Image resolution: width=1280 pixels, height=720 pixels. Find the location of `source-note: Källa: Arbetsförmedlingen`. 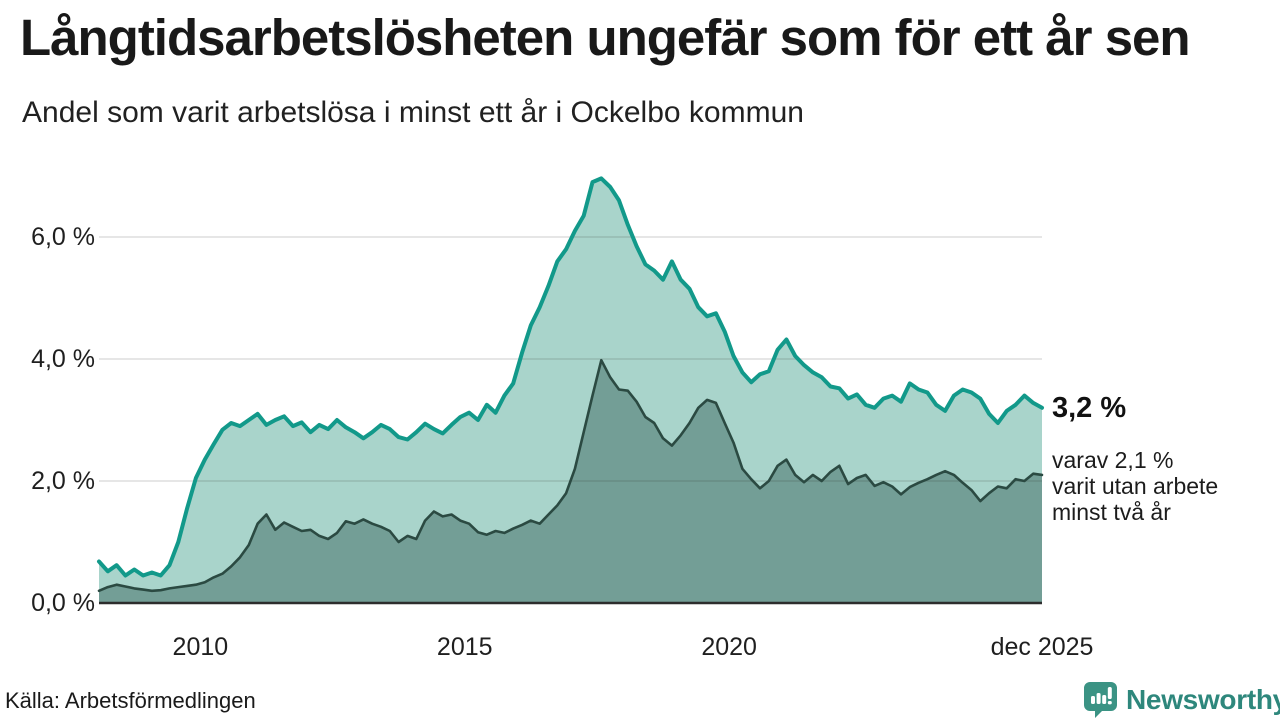

source-note: Källa: Arbetsförmedlingen is located at coordinates (130, 700).